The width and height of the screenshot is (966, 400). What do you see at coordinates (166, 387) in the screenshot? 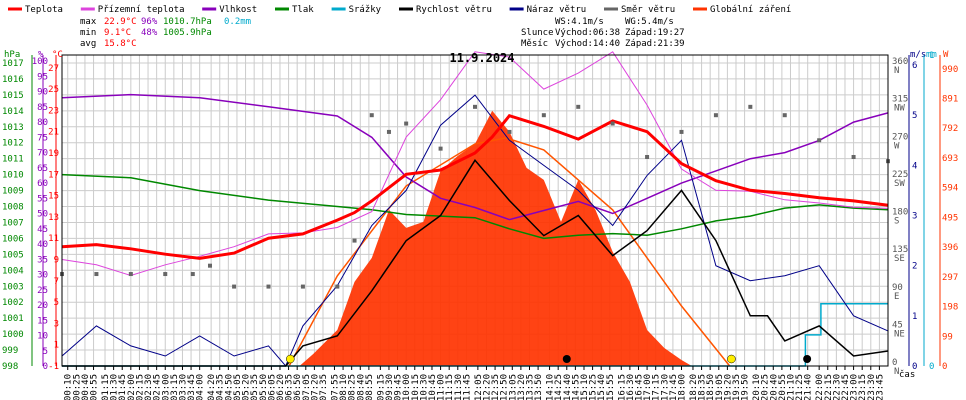
I see `x-tick-label: 03:00` at bounding box center [166, 387].